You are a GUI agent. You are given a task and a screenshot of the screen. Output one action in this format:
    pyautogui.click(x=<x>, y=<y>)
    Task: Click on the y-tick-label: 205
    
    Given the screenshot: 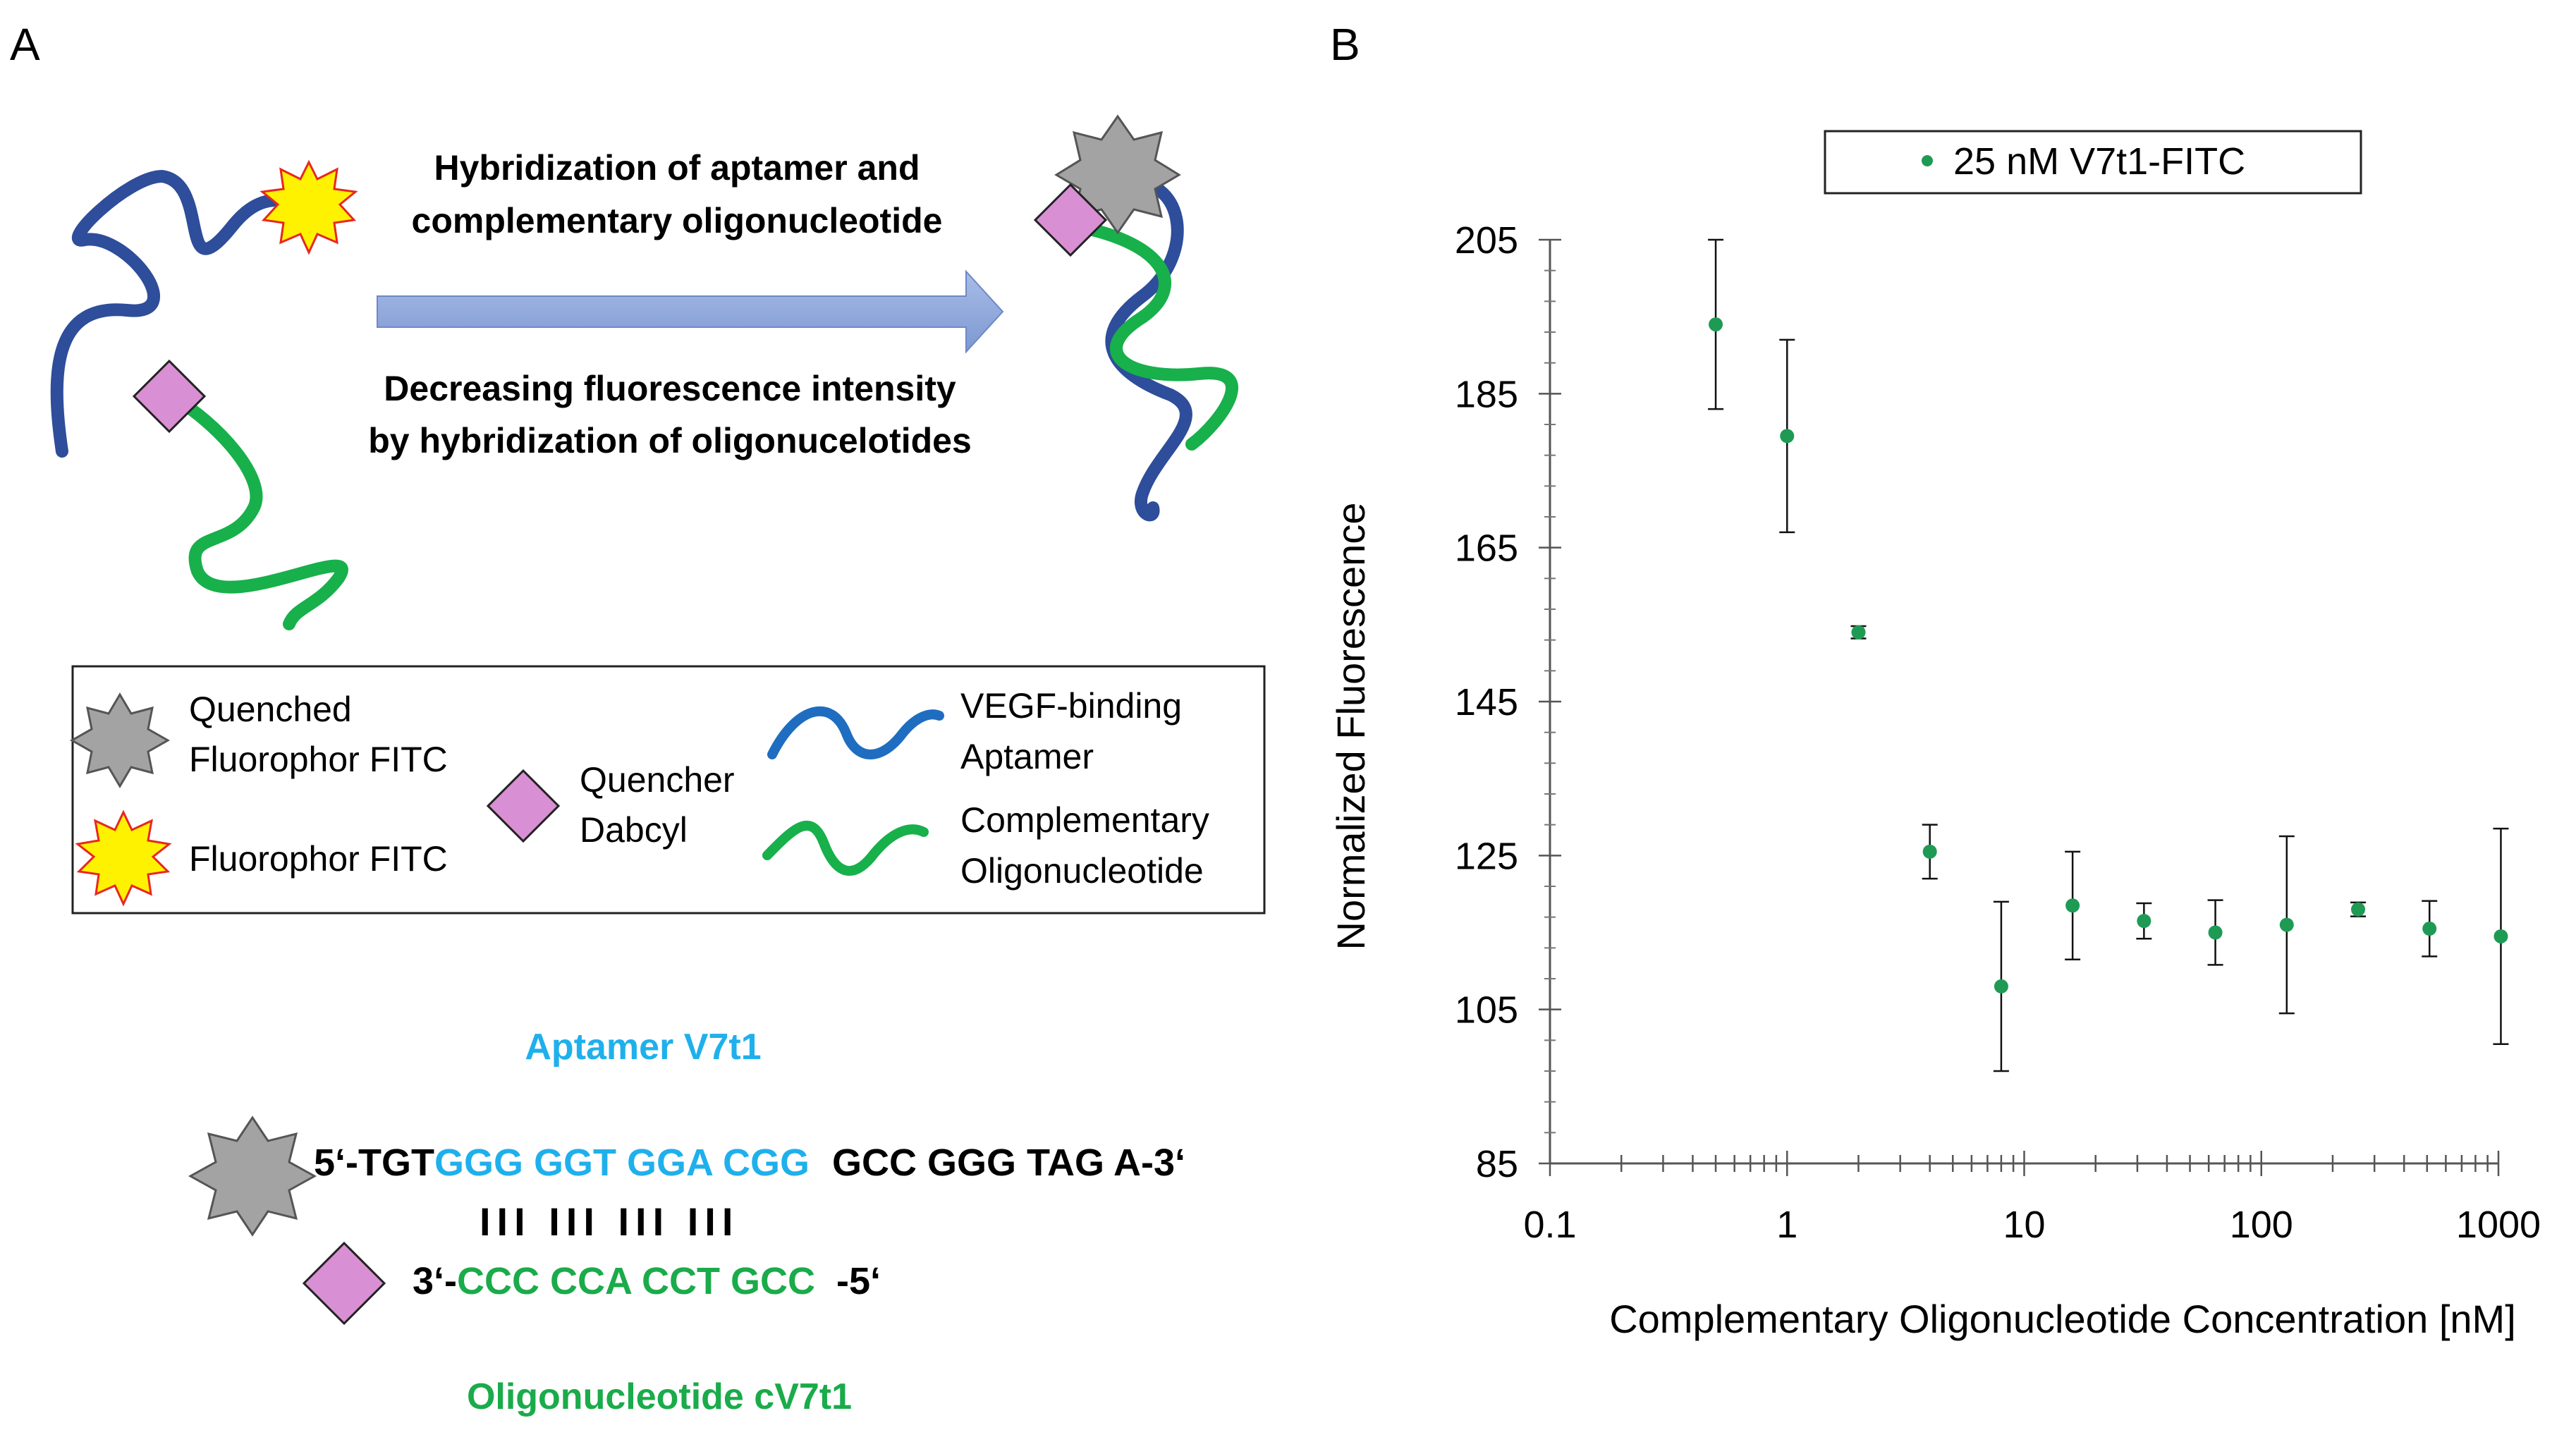 What is the action you would take?
    pyautogui.click(x=1487, y=240)
    